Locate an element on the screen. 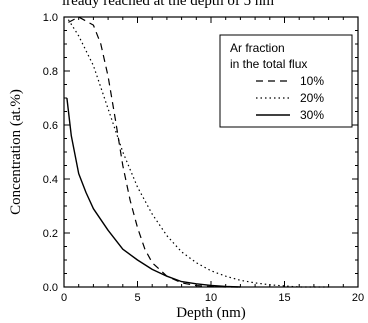 The width and height of the screenshot is (368, 323). x-tick-label: 20 is located at coordinates (358, 298).